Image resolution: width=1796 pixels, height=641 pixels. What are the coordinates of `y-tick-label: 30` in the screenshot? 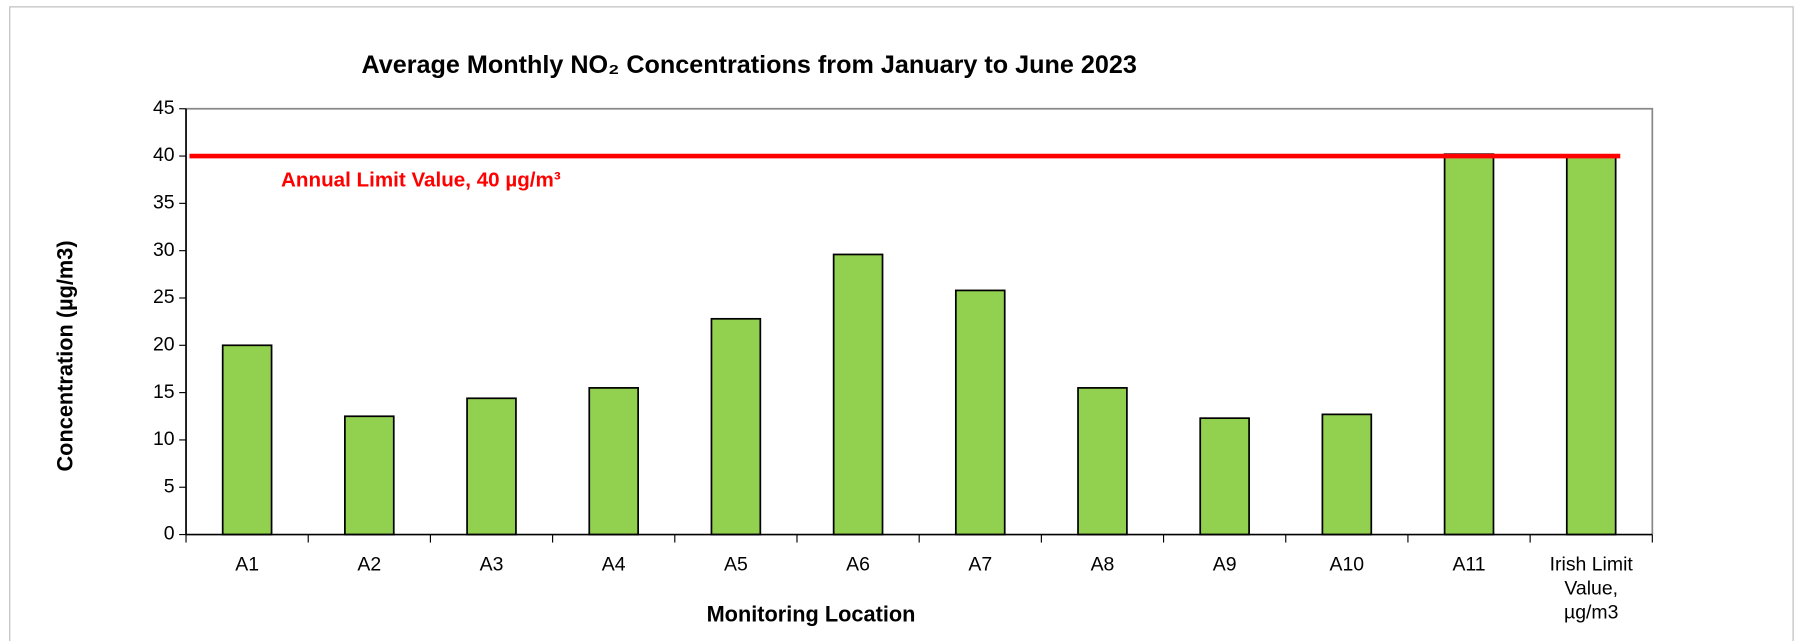 It's located at (164, 250).